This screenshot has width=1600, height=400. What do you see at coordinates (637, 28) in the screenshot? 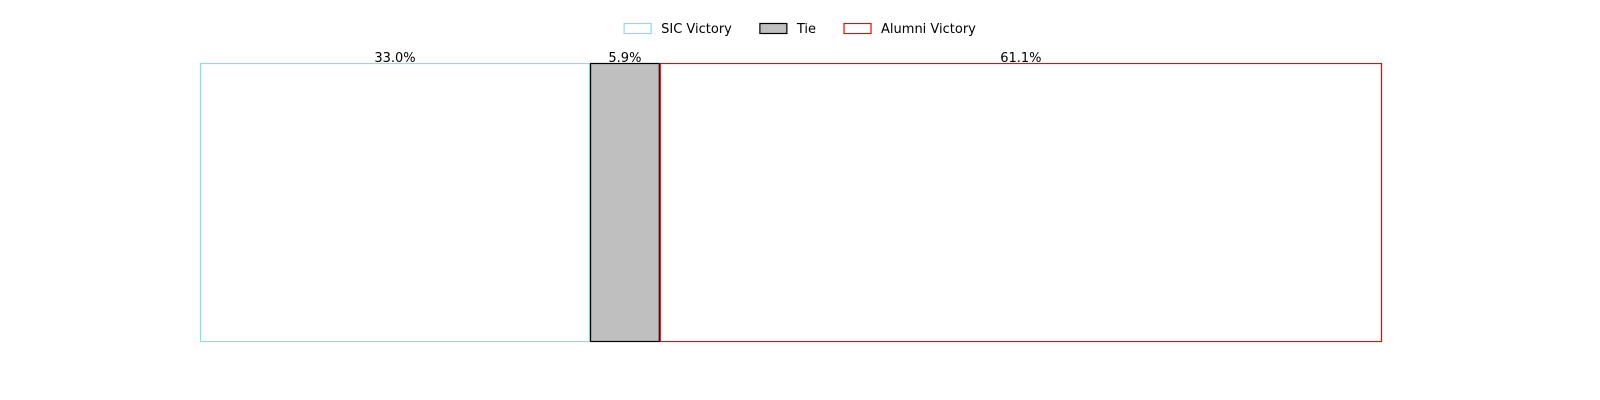
I see `legend-swatch-sic-victory` at bounding box center [637, 28].